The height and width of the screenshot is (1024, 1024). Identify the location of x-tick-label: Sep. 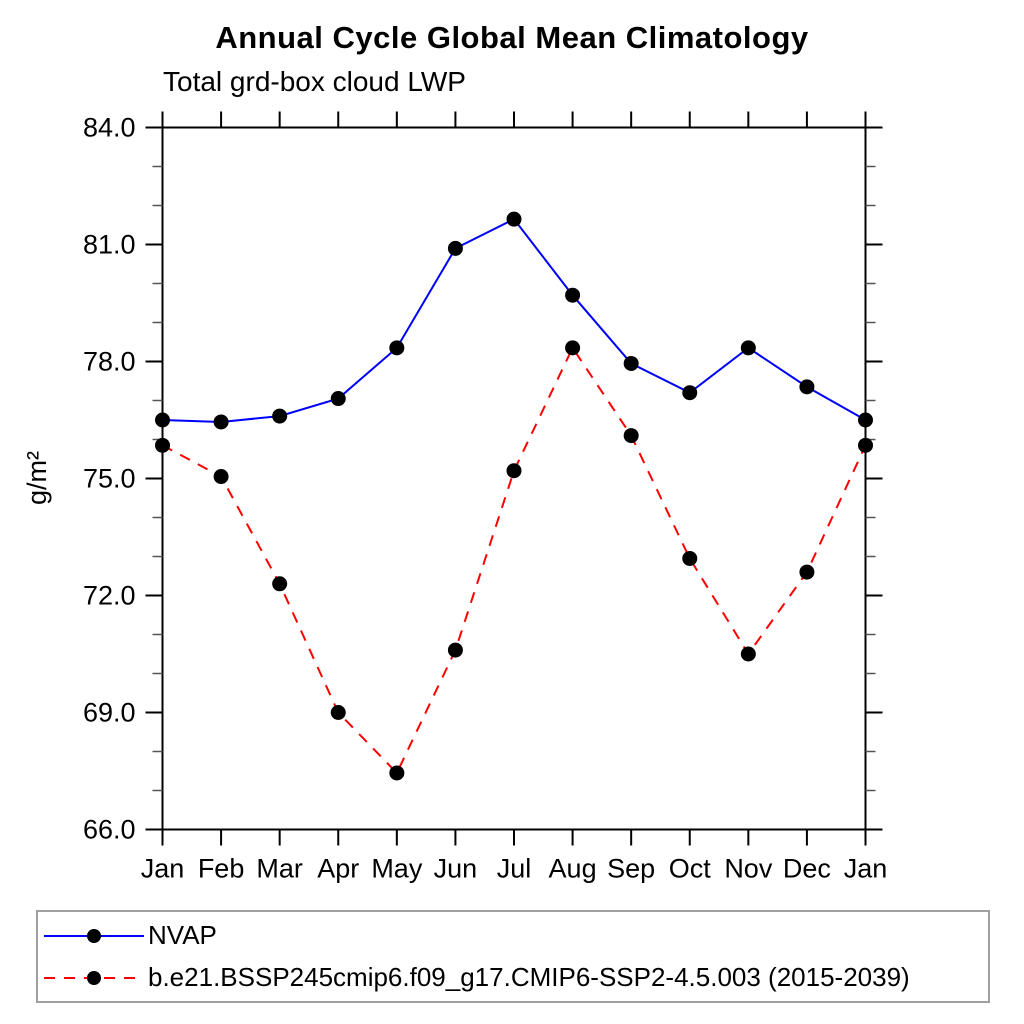
(631, 869).